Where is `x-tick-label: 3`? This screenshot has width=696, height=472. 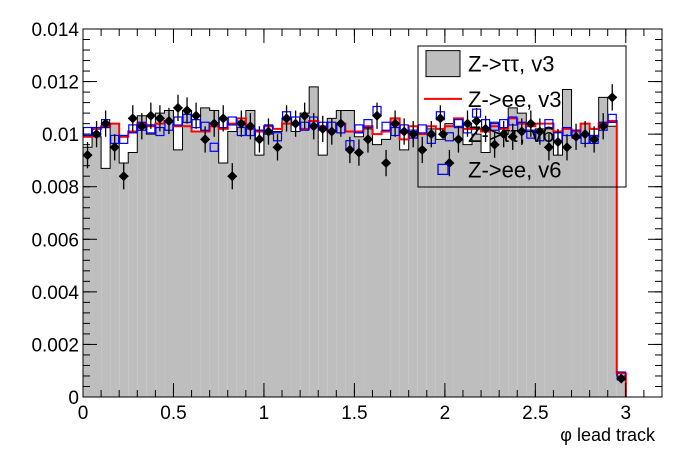
x-tick-label: 3 is located at coordinates (626, 413).